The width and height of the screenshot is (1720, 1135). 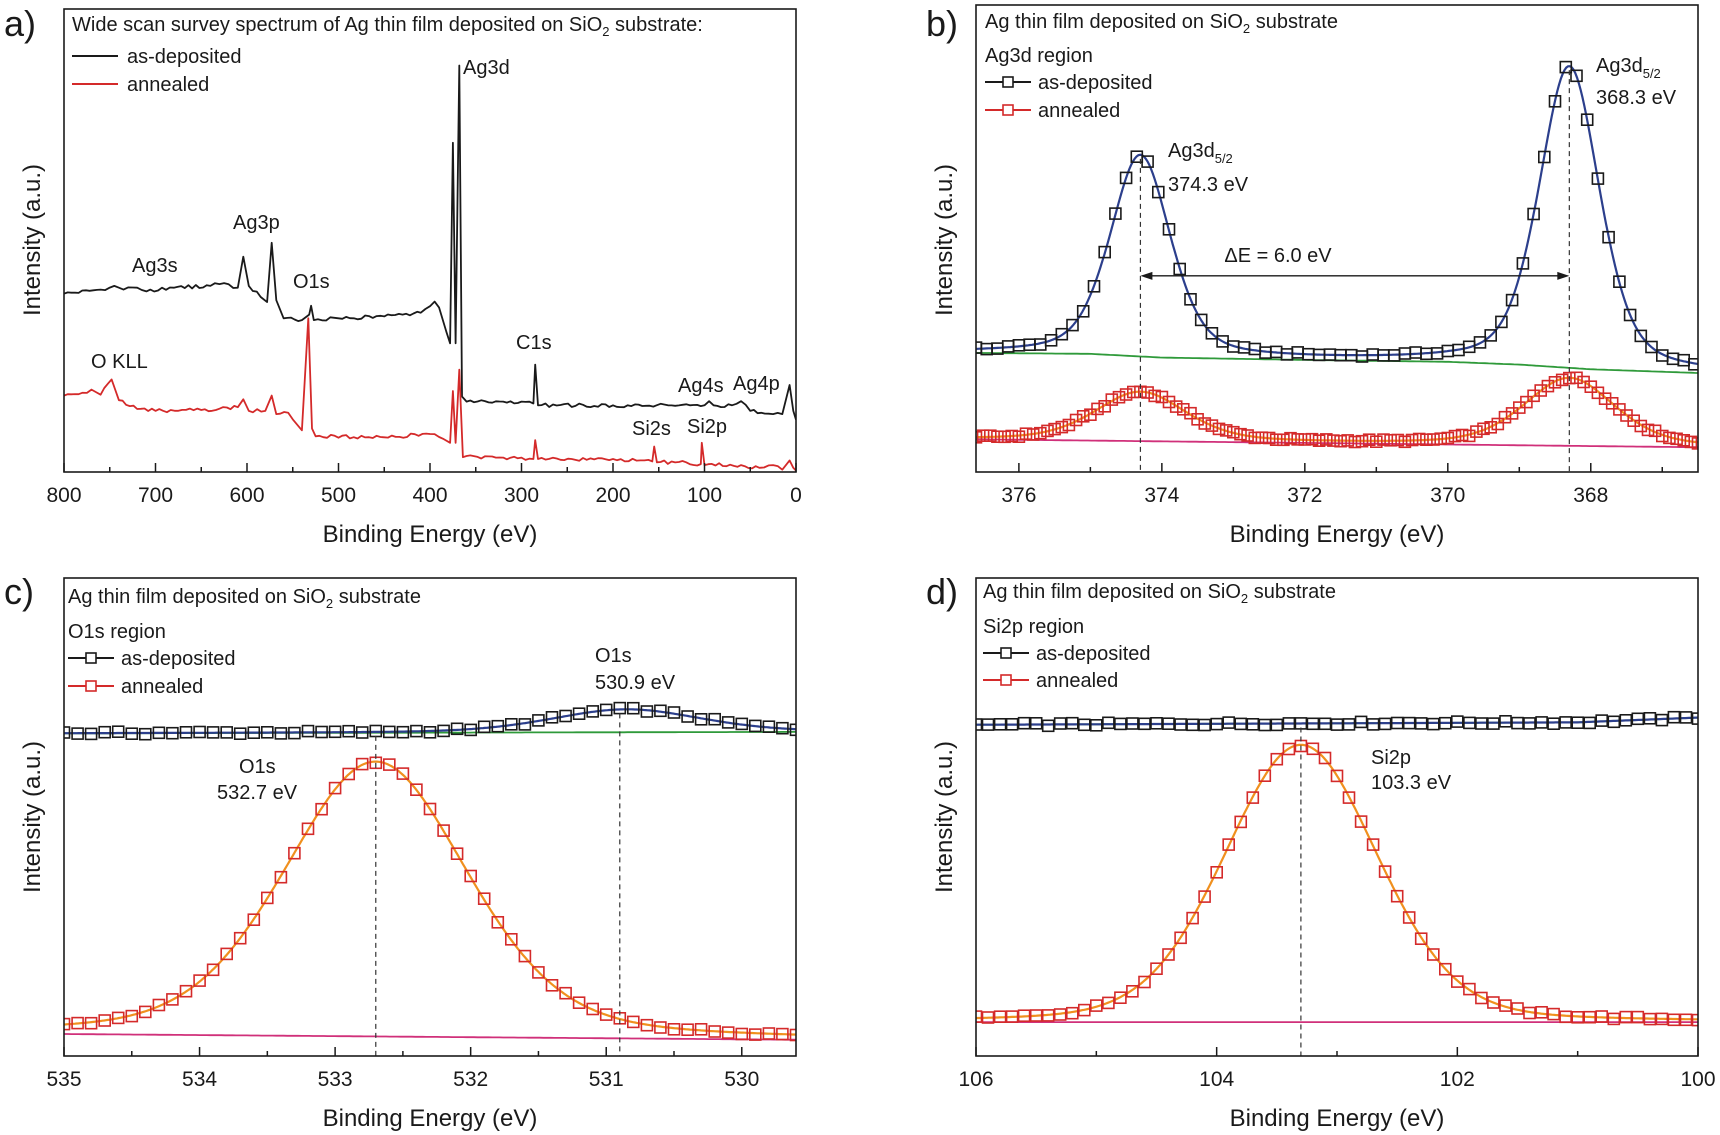 What do you see at coordinates (20, 23) in the screenshot?
I see `panel-label: a)` at bounding box center [20, 23].